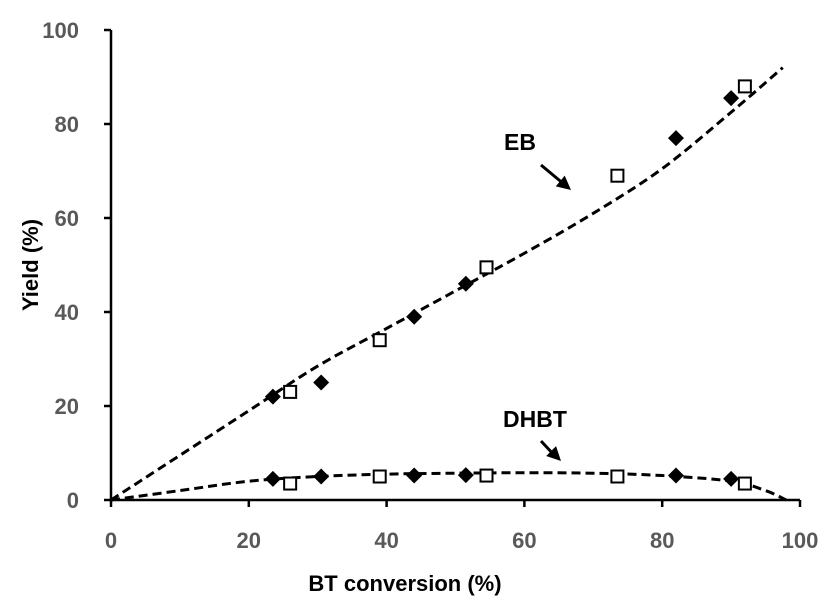  What do you see at coordinates (67, 218) in the screenshot?
I see `y-tick-label: 60` at bounding box center [67, 218].